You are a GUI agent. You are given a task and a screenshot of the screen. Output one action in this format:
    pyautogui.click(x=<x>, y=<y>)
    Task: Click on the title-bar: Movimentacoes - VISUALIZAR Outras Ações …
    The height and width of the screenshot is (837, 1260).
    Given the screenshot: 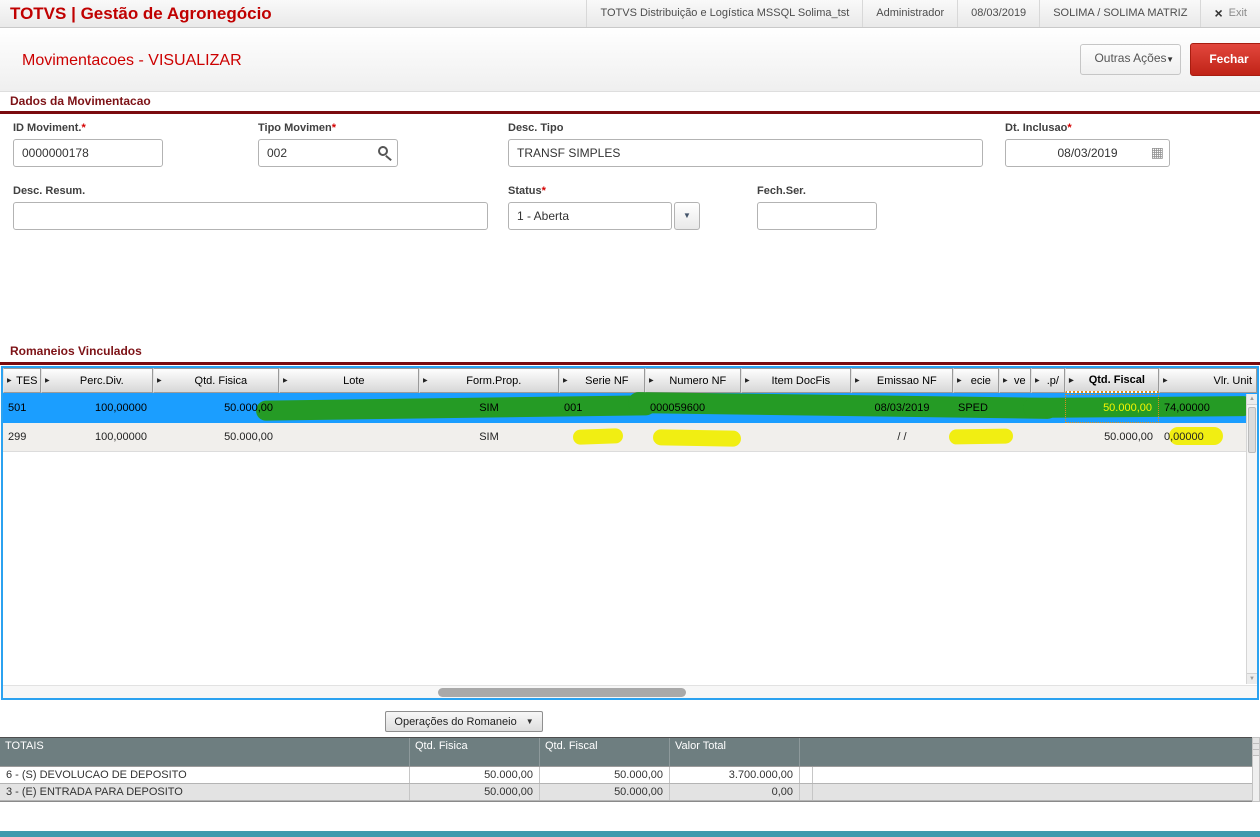 What is the action you would take?
    pyautogui.click(x=630, y=60)
    